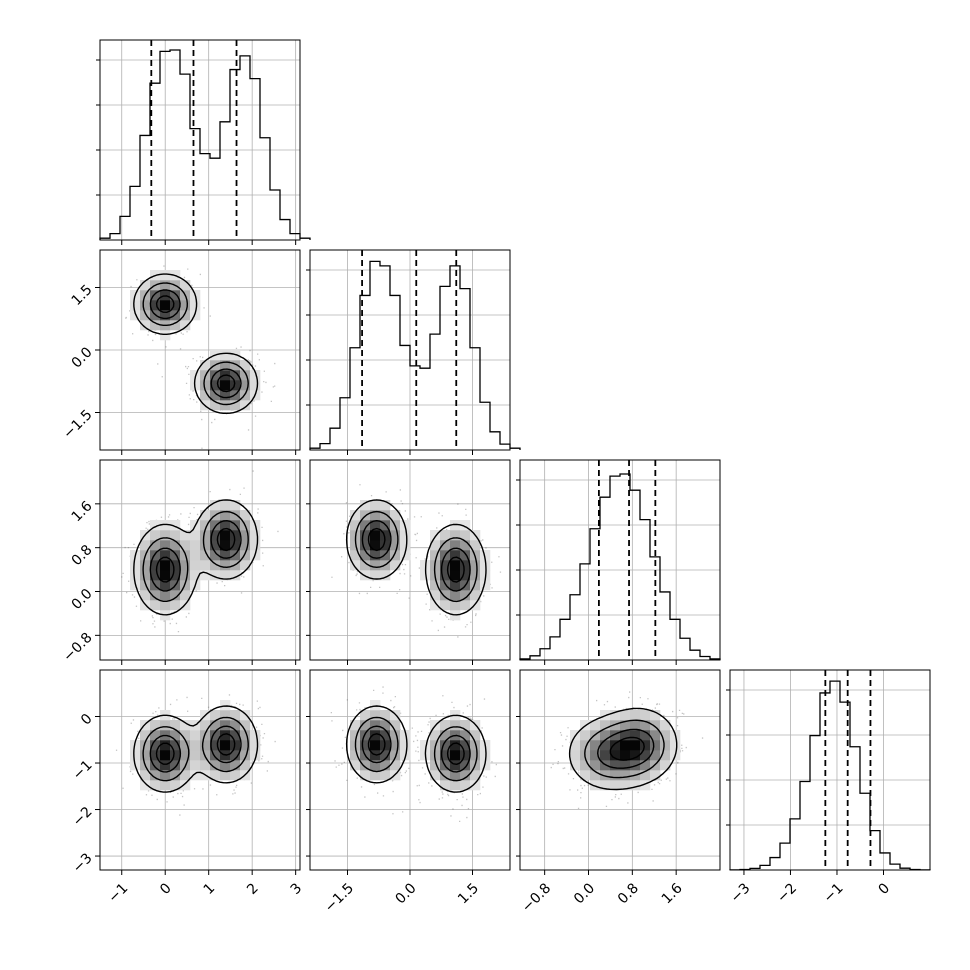  I want to click on x-tick-label: −1.5, so click(339, 897).